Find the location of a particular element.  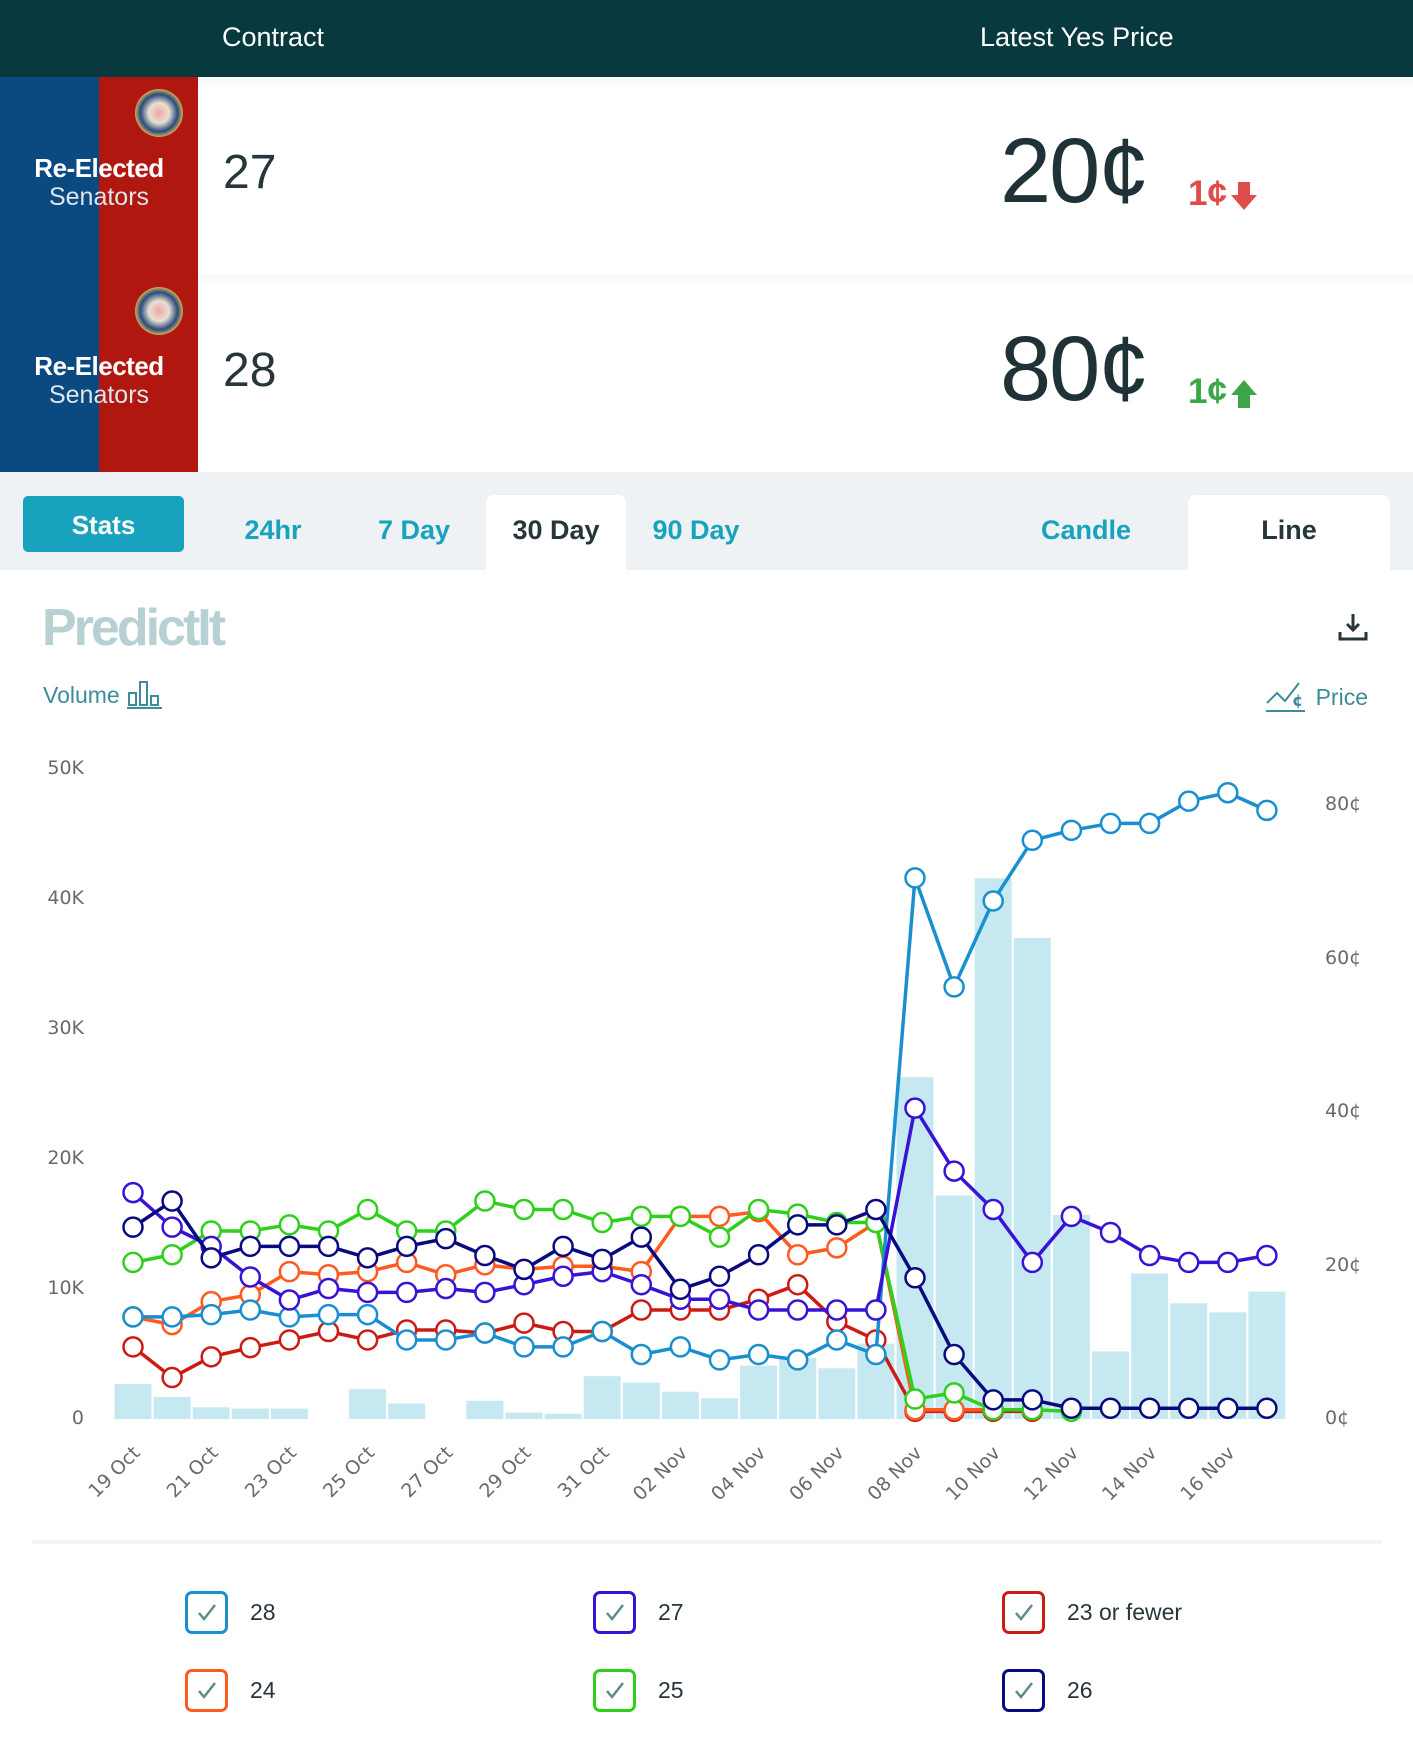

volume-axis-toggle: Volume is located at coordinates (104, 694).